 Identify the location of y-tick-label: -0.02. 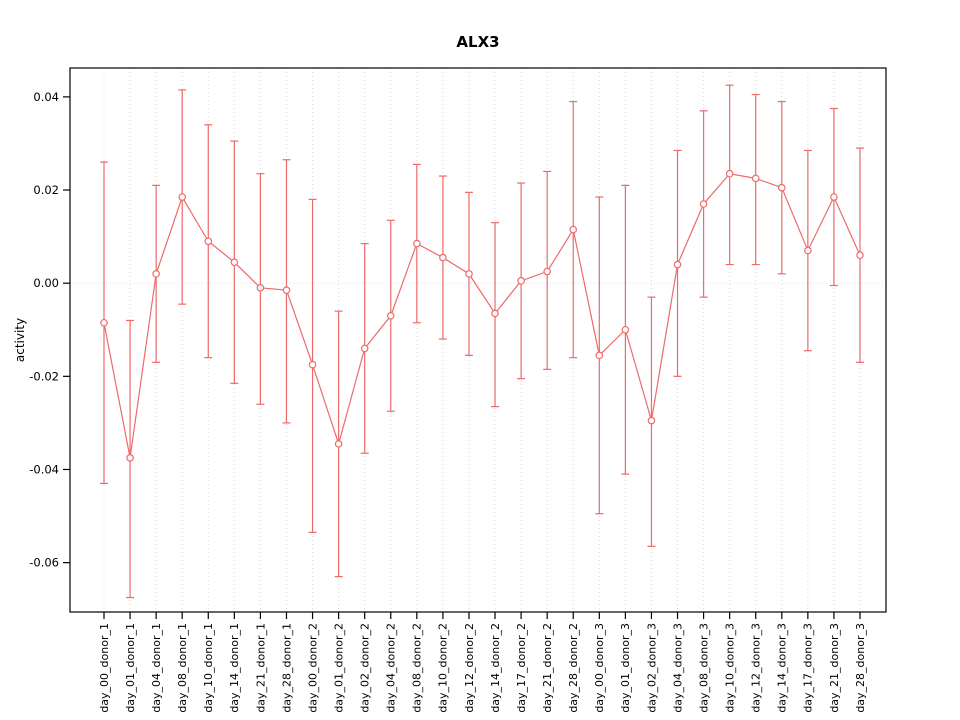
(44, 376).